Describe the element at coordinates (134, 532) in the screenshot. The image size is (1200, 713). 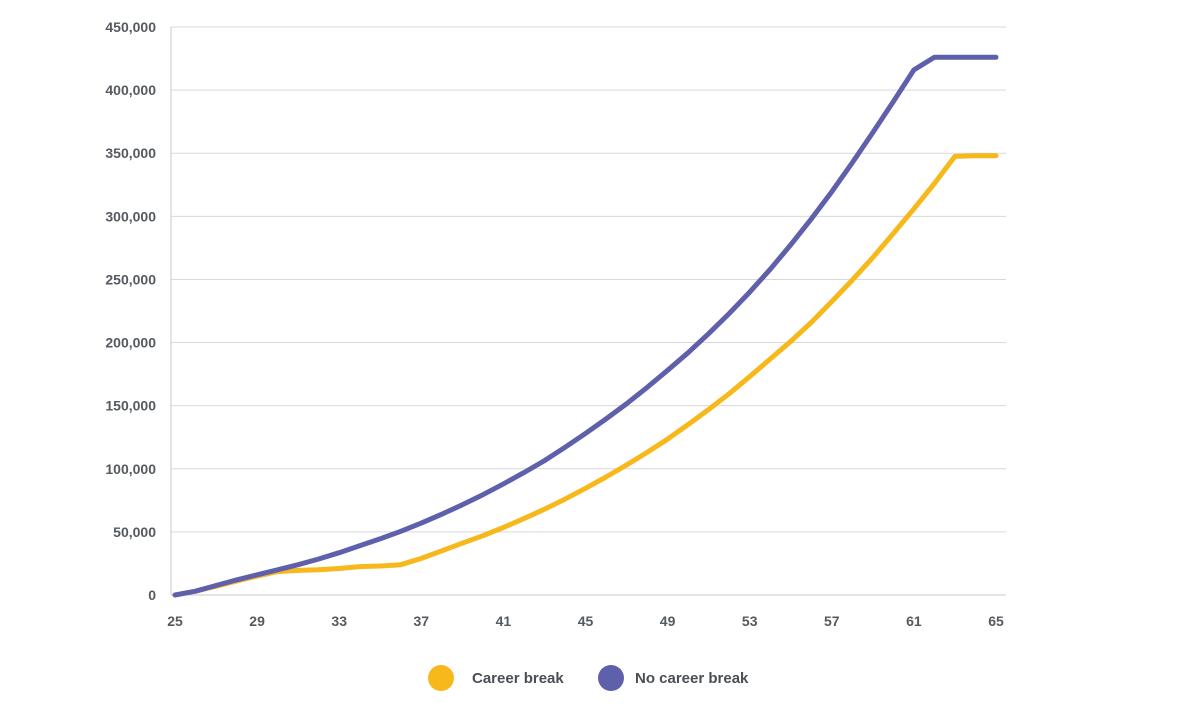
I see `y-tick-label: 50,000` at that location.